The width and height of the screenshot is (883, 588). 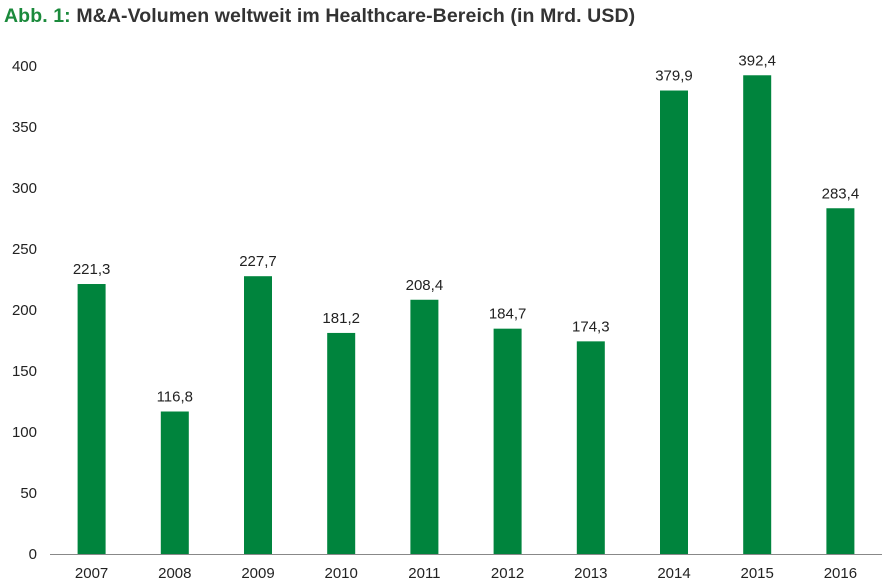 I want to click on y-tick-label: 150, so click(x=24, y=371).